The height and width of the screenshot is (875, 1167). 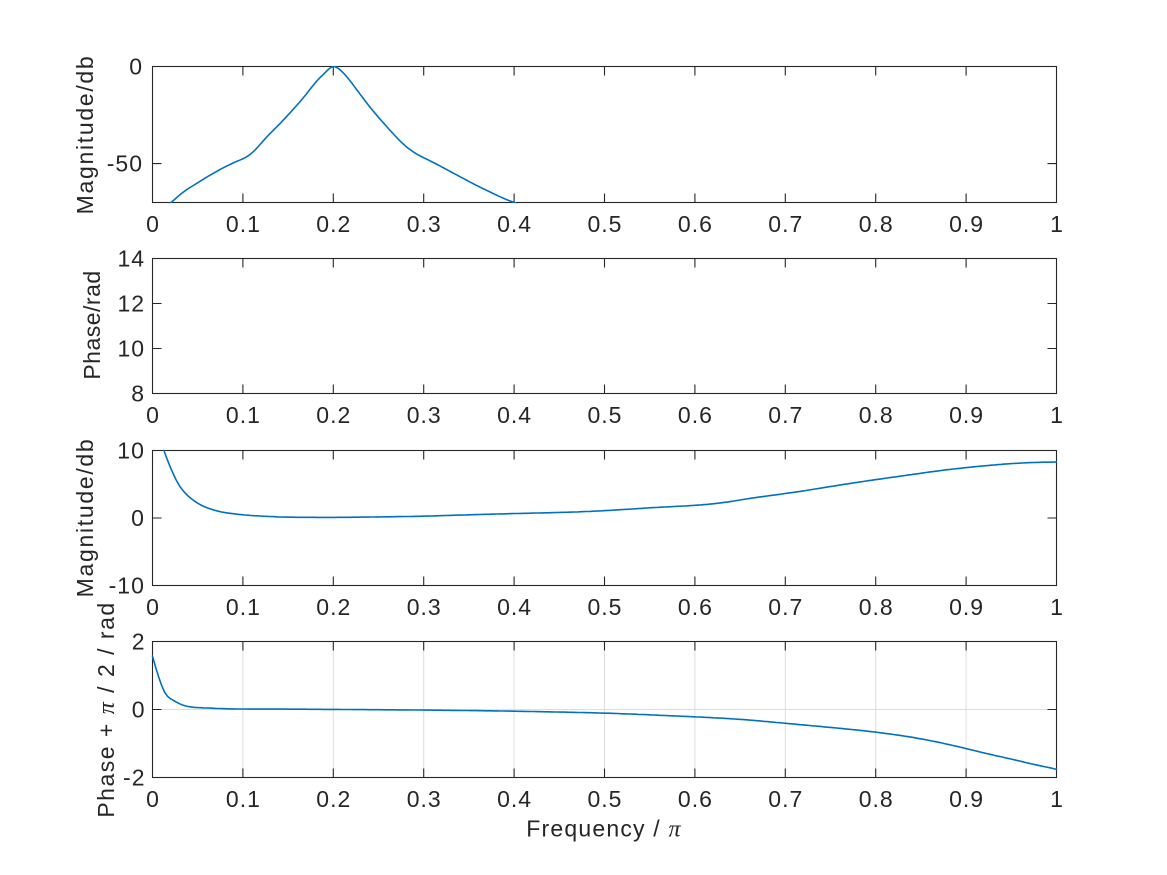 What do you see at coordinates (92, 324) in the screenshot?
I see `svg-text: Phase/rad` at bounding box center [92, 324].